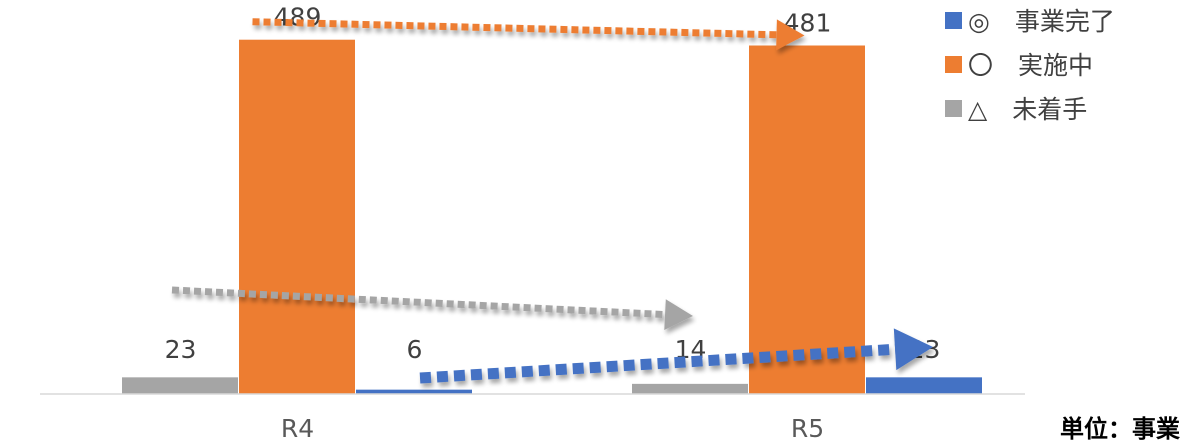 The width and height of the screenshot is (1198, 443). I want to click on bar-gray-R5, so click(690, 388).